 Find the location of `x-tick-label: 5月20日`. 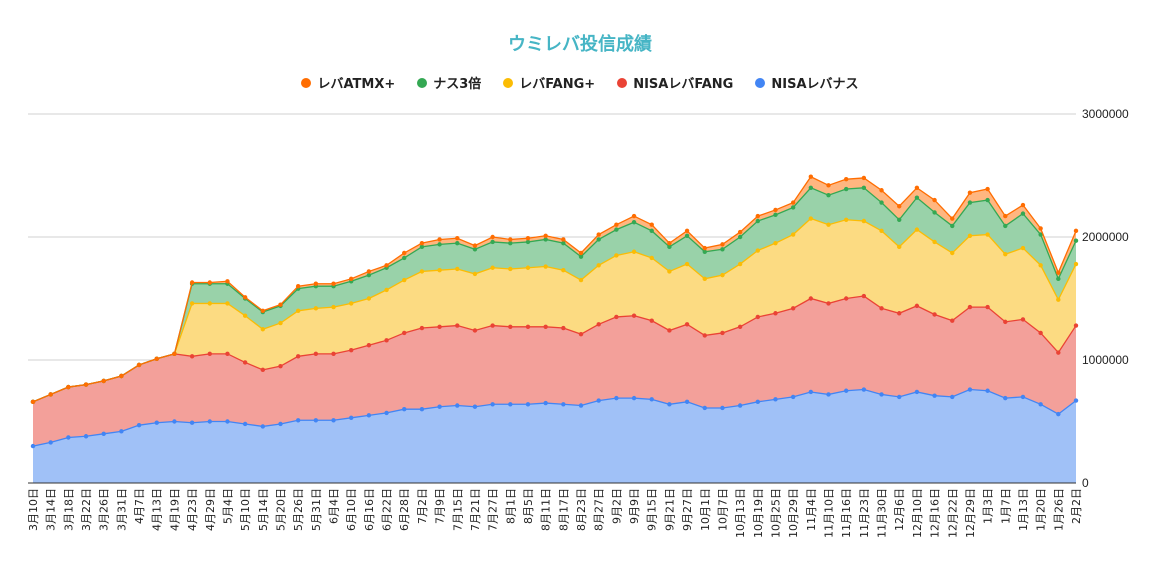

x-tick-label: 5月20日 is located at coordinates (280, 509).